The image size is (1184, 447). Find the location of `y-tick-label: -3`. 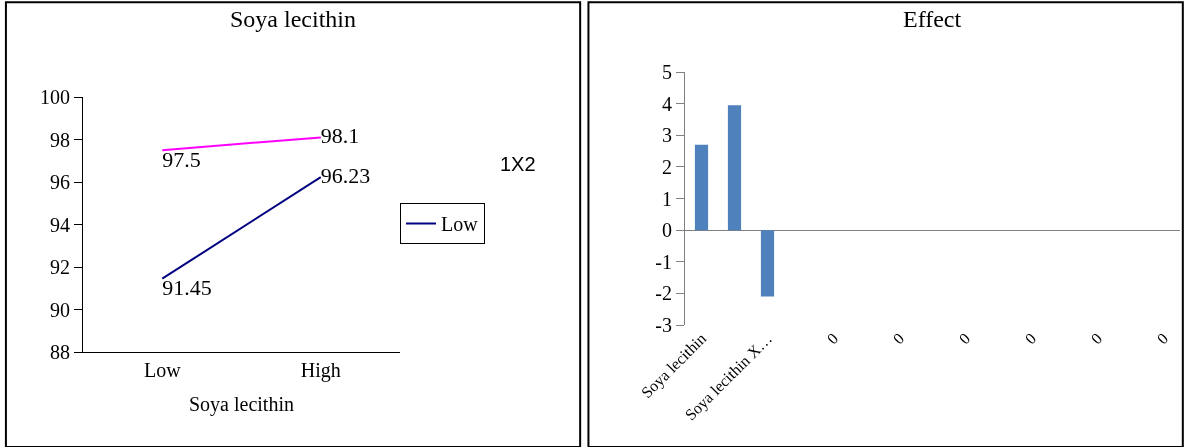

y-tick-label: -3 is located at coordinates (663, 325).